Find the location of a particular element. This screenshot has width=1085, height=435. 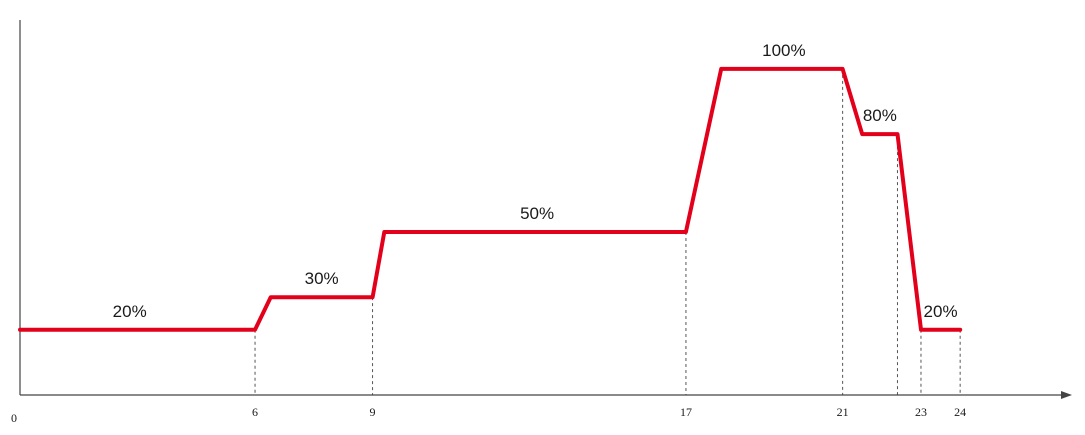

x-tick-label: 23 is located at coordinates (921, 412).